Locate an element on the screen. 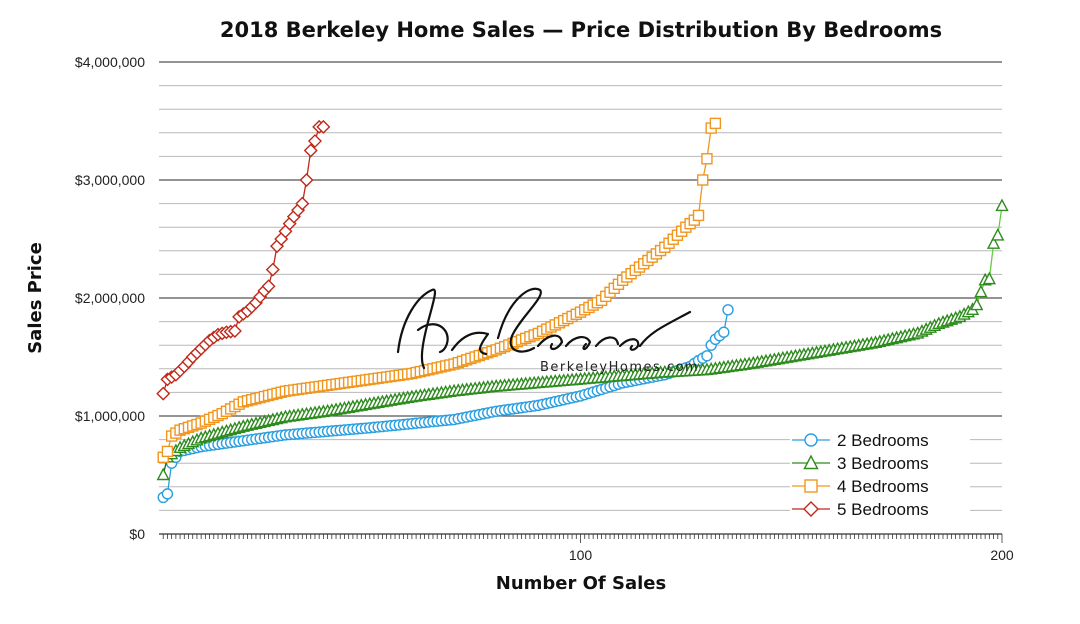 This screenshot has height=624, width=1080. y-tick-label: $2,000,000 is located at coordinates (110, 298).